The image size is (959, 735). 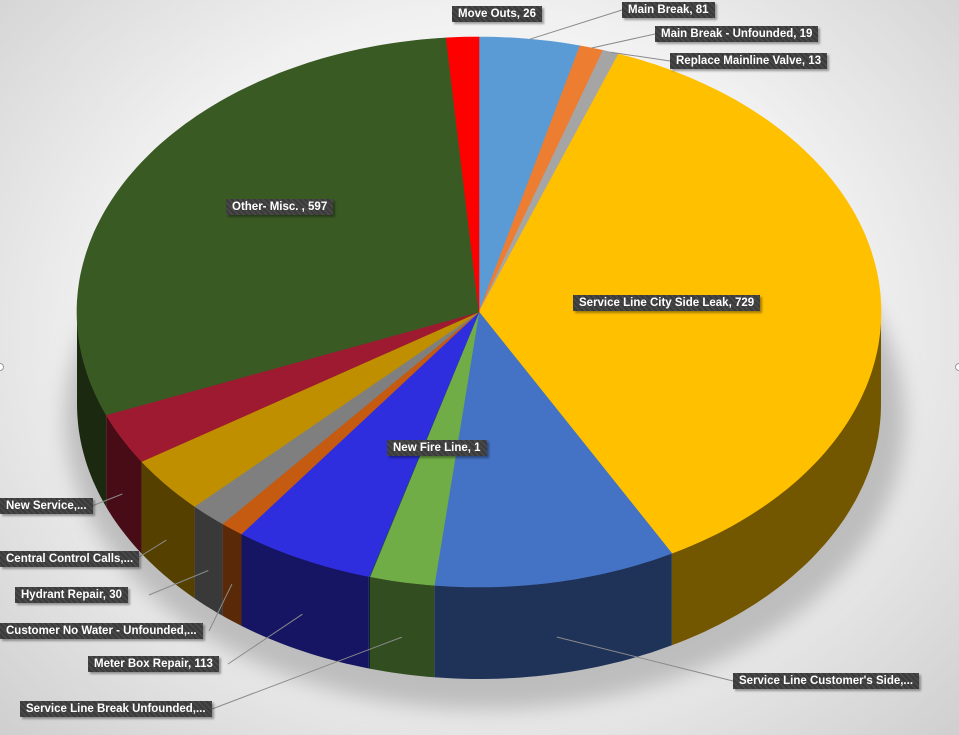 I want to click on leader-line-central-control-calls, so click(x=151, y=549).